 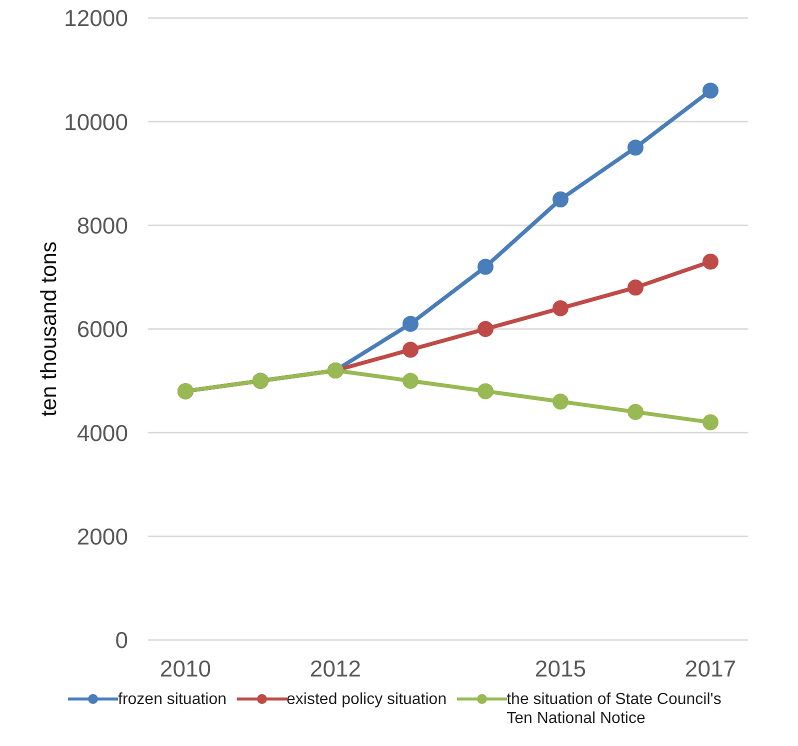 What do you see at coordinates (186, 668) in the screenshot?
I see `x-tick-label: 2010` at bounding box center [186, 668].